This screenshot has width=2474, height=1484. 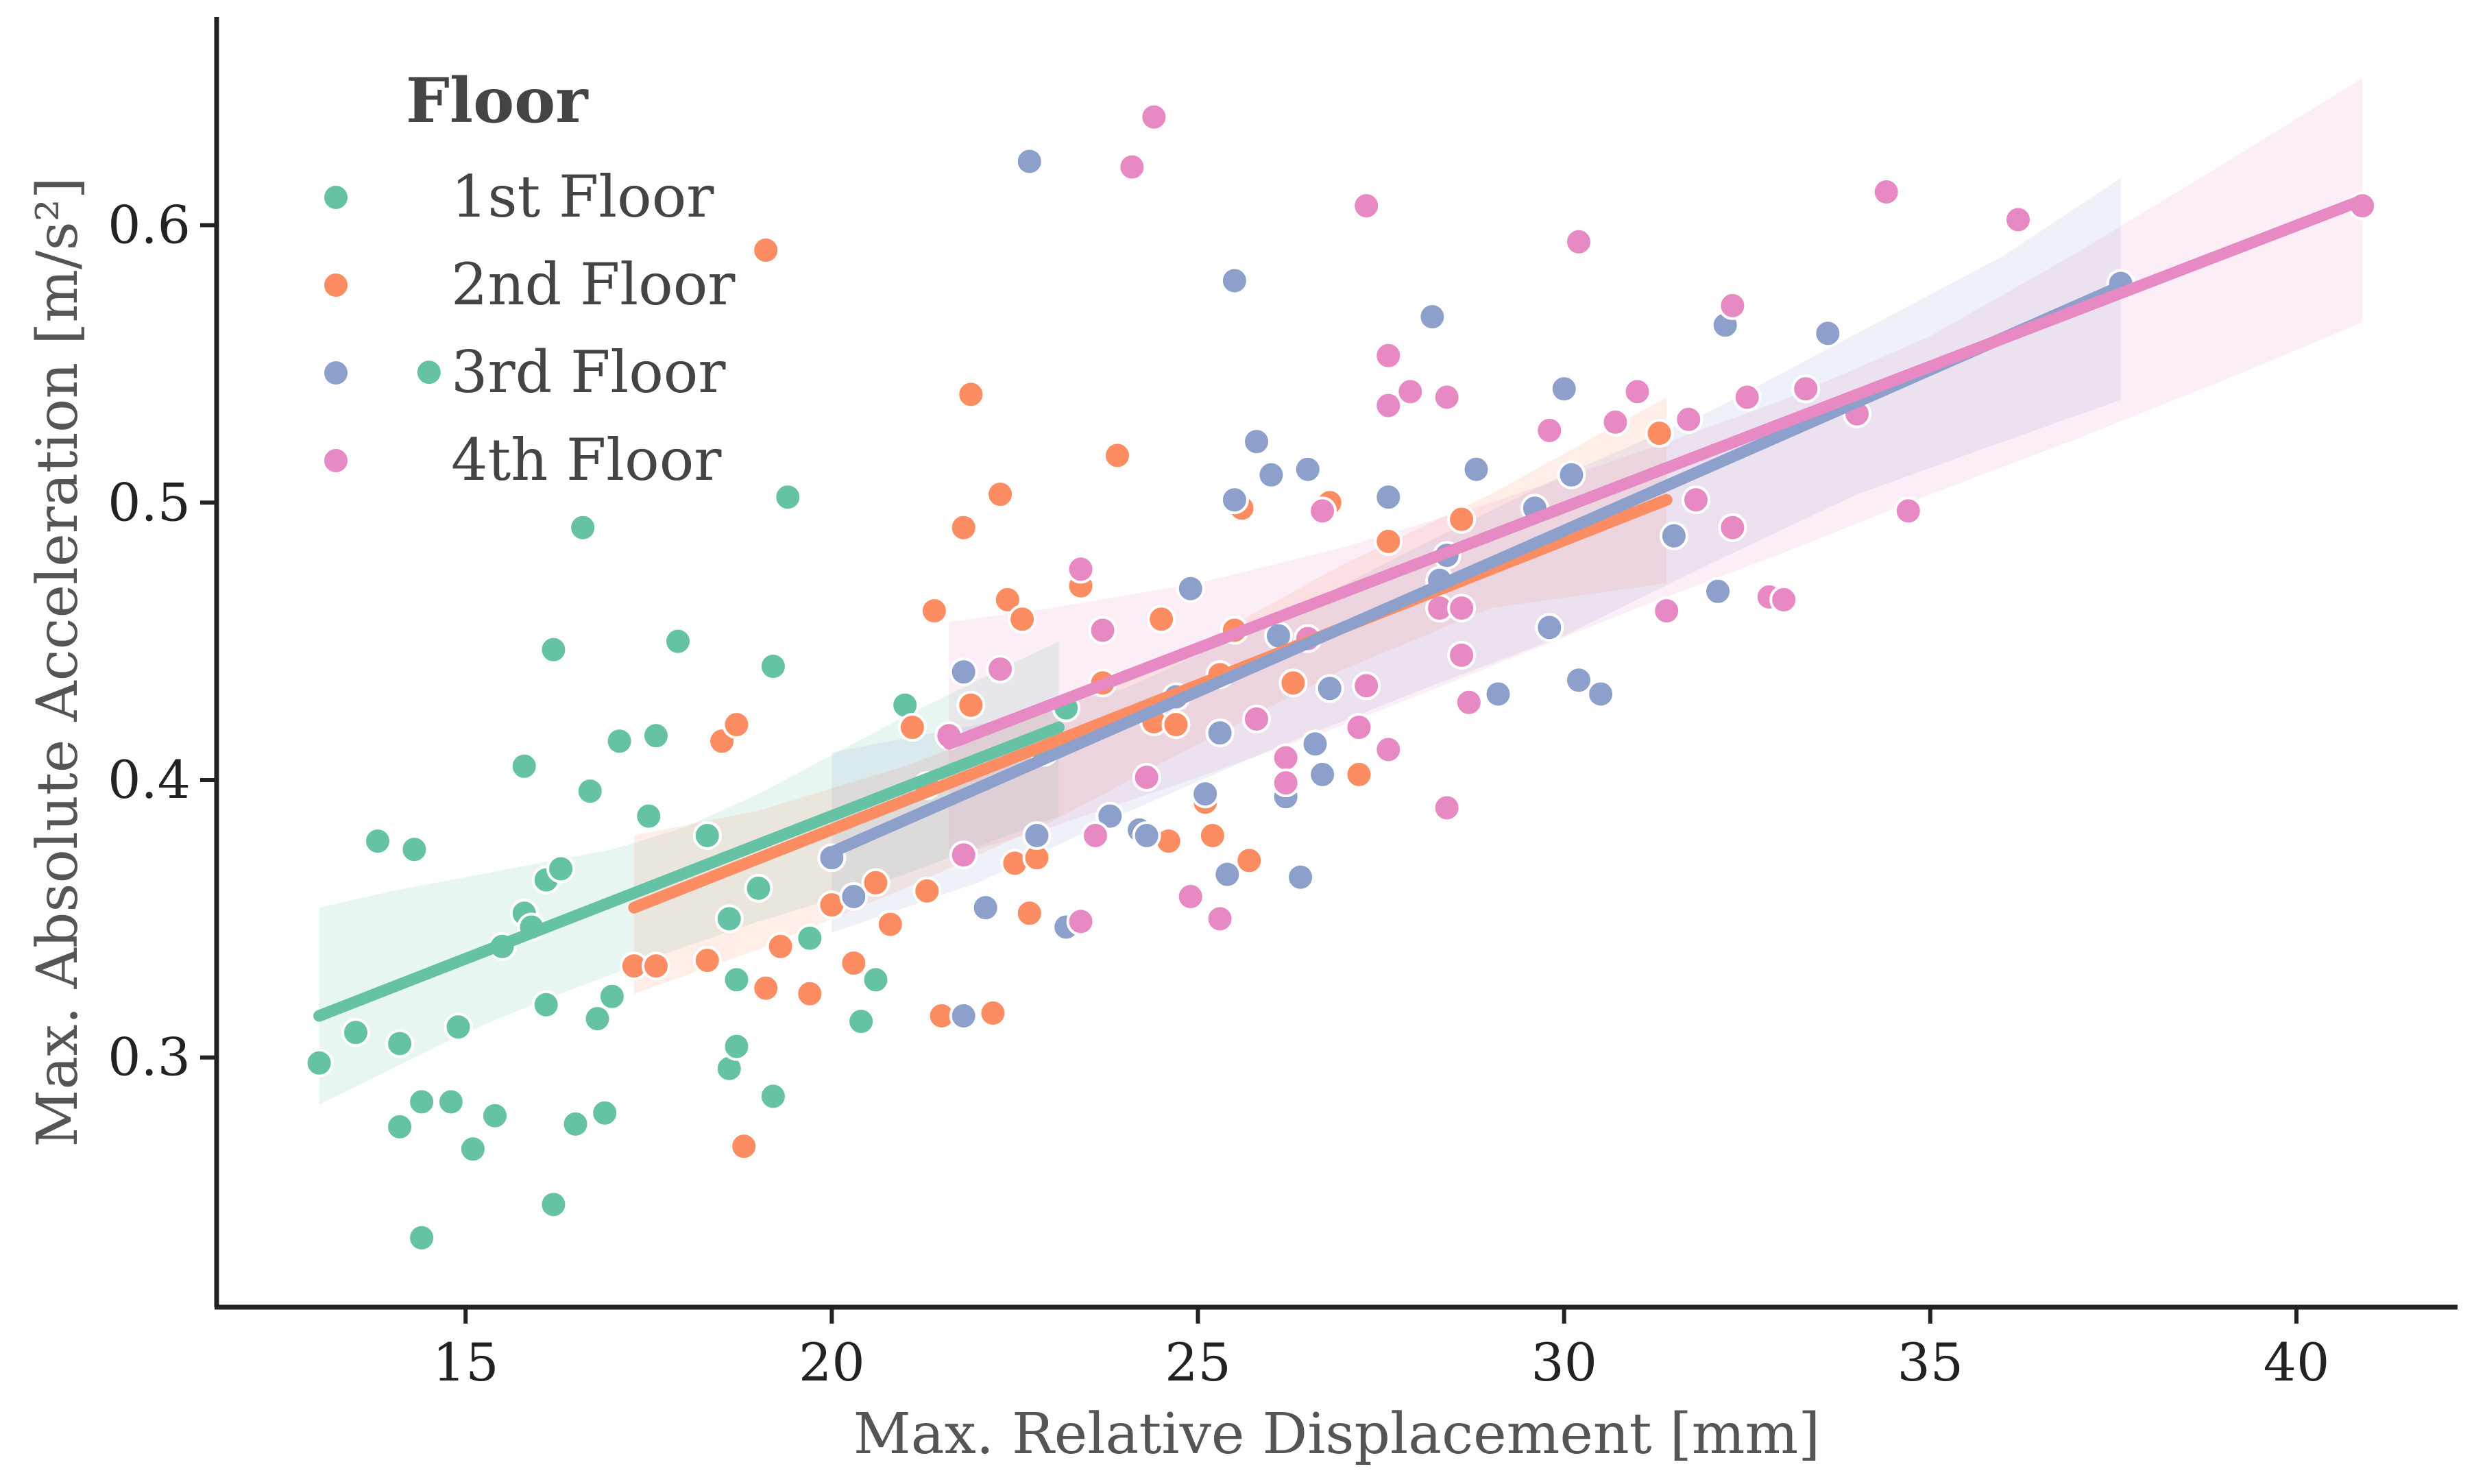 I want to click on 2nd-floor-point-7, so click(x=766, y=251).